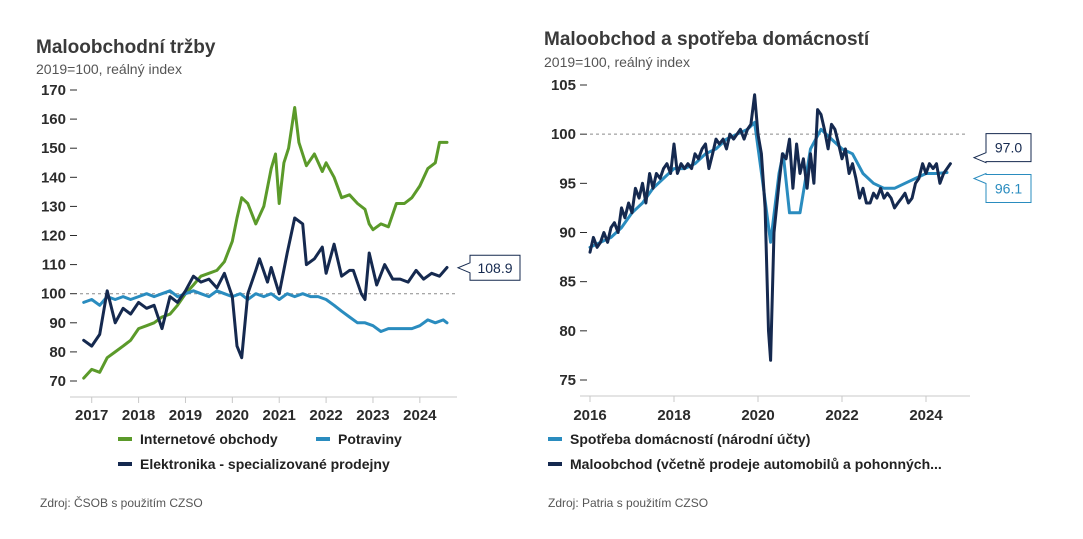 This screenshot has height=539, width=1083. Describe the element at coordinates (209, 439) in the screenshot. I see `legend-label: Internetové obchody` at that location.